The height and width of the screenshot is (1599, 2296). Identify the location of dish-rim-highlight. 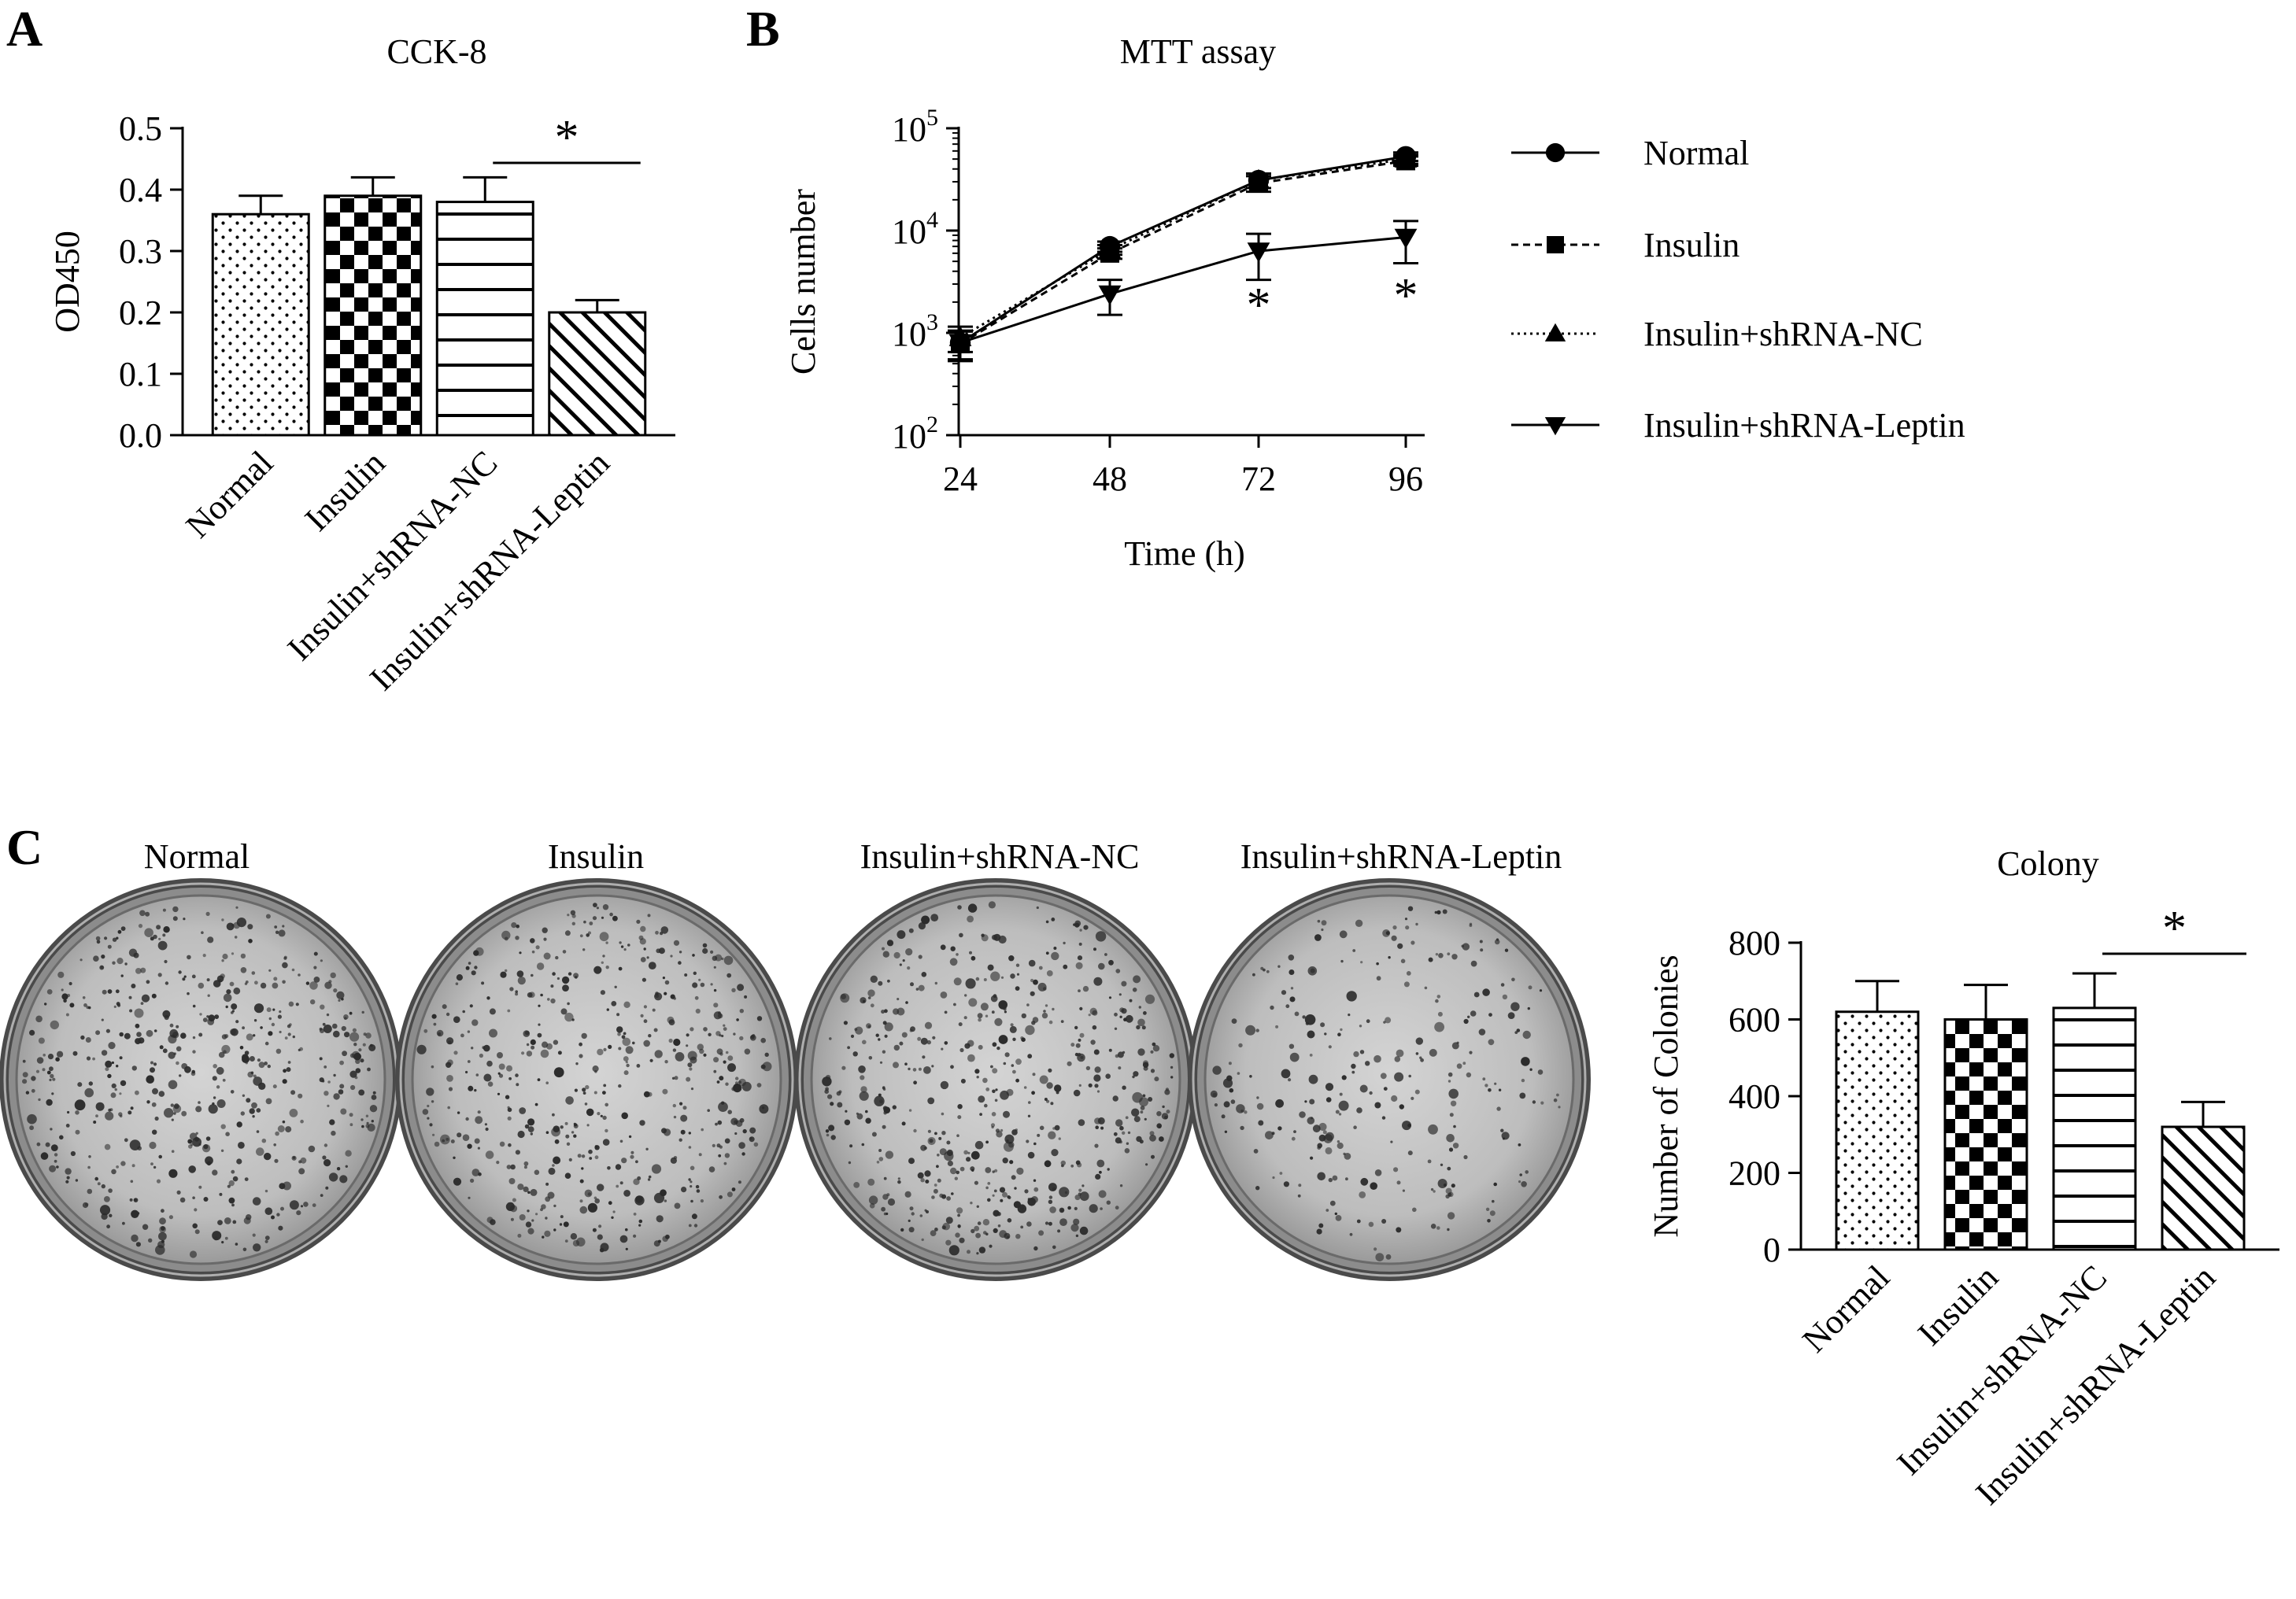
(596, 1079).